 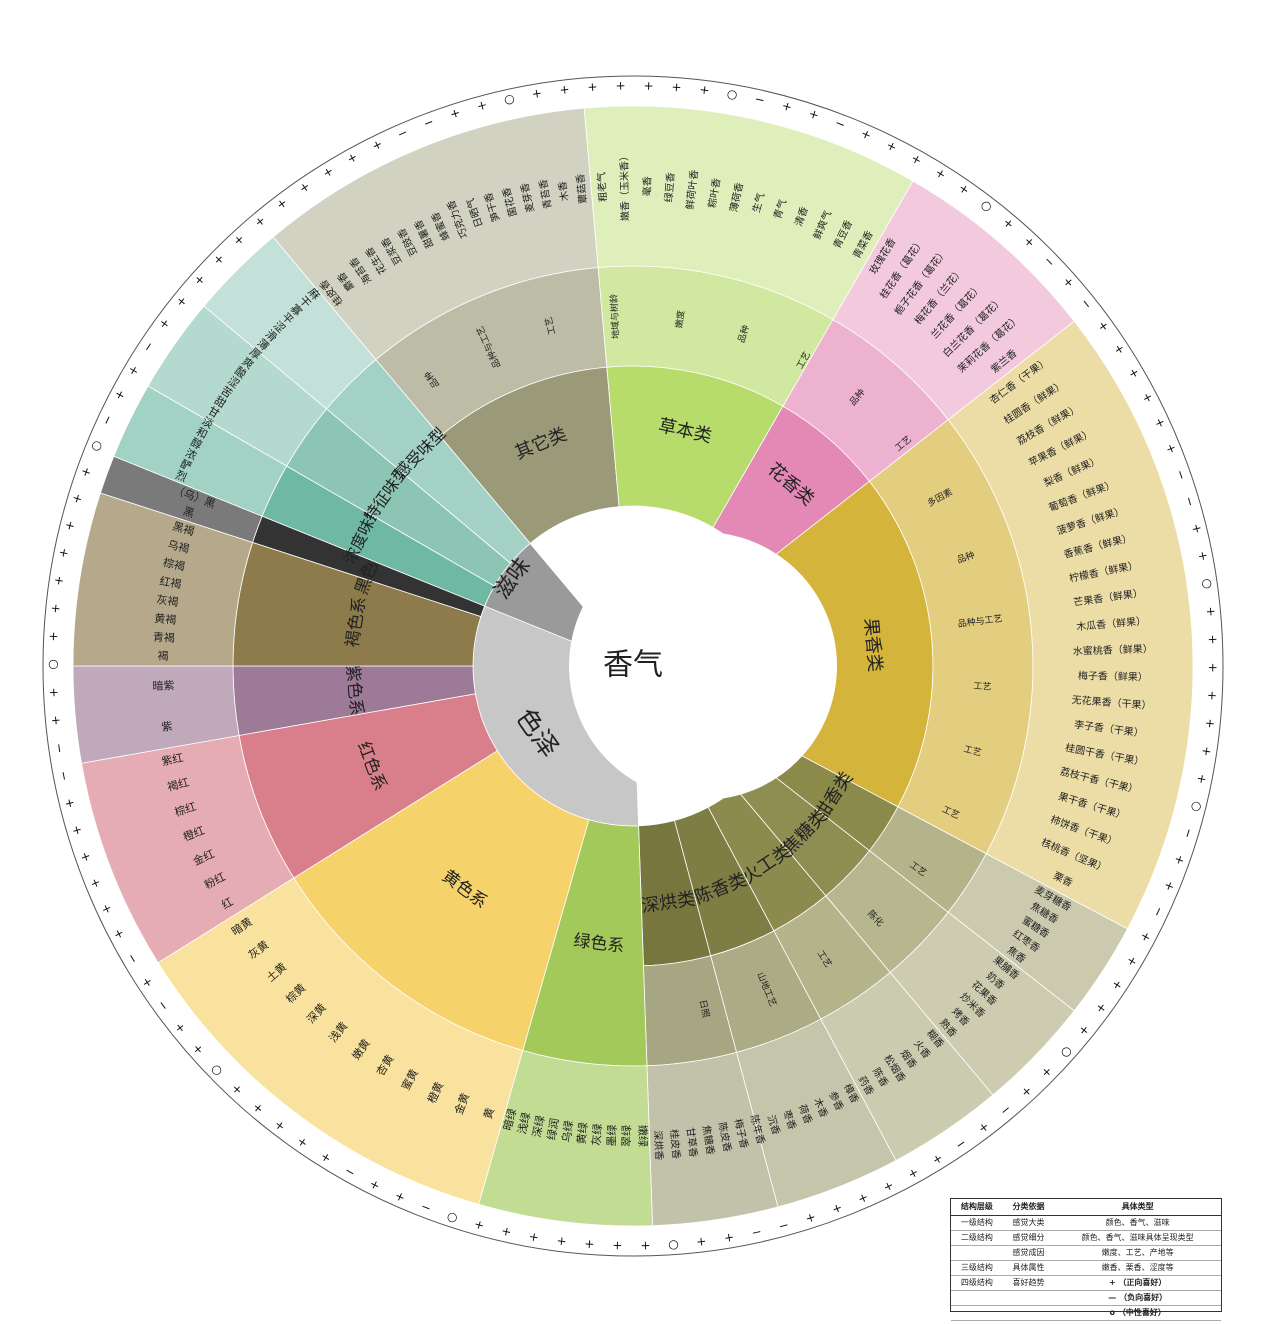 What do you see at coordinates (1028, 1207) in the screenshot?
I see `legend-header-basis: 分类依据` at bounding box center [1028, 1207].